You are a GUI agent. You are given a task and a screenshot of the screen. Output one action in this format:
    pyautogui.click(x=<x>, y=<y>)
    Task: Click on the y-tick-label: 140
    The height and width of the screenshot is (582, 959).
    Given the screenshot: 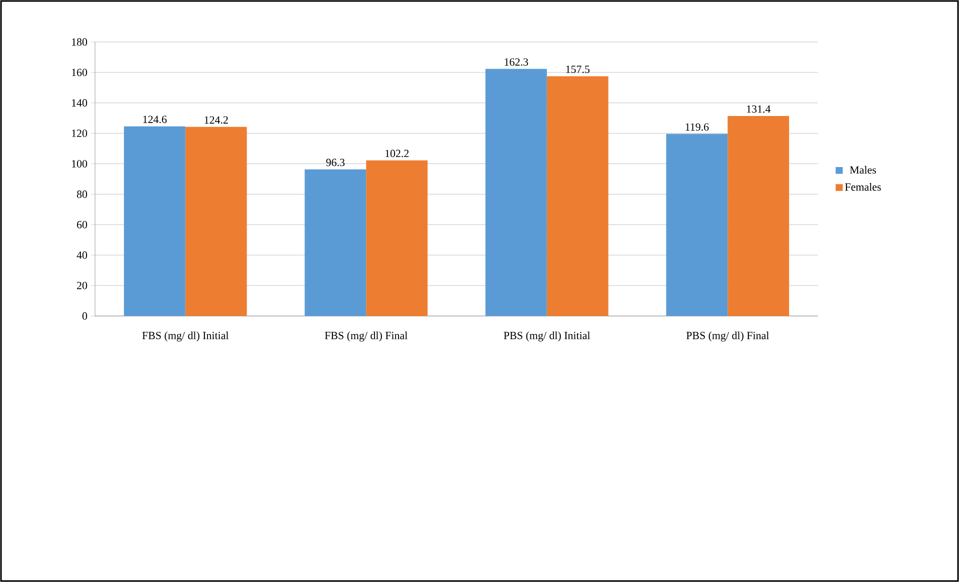 What is the action you would take?
    pyautogui.click(x=80, y=103)
    